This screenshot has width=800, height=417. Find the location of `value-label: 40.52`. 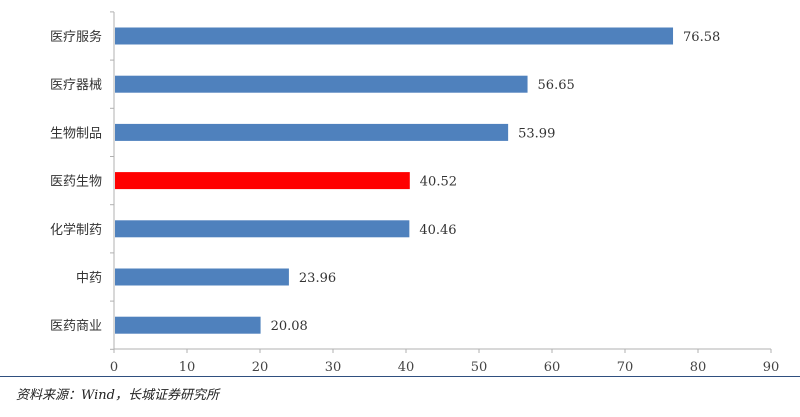

value-label: 40.52 is located at coordinates (438, 182).